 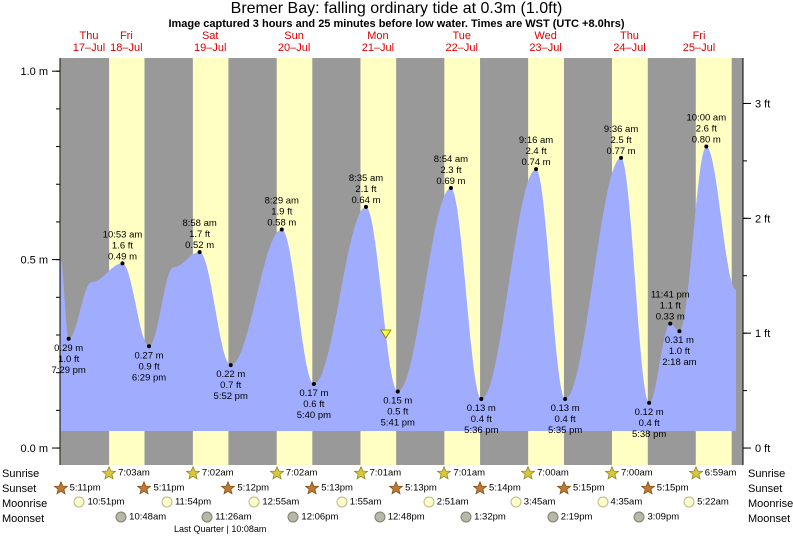 What do you see at coordinates (699, 36) in the screenshot?
I see `day-of-week-label: Fri` at bounding box center [699, 36].